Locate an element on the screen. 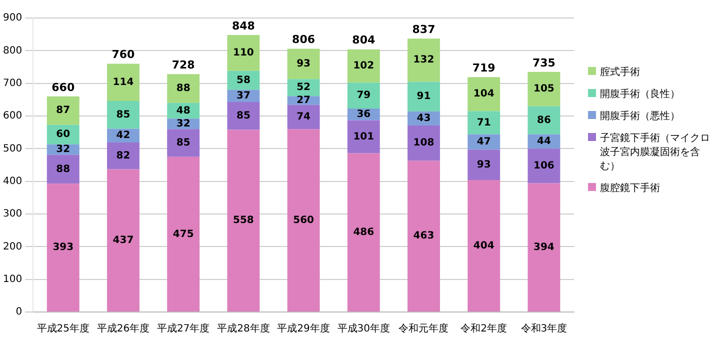 The width and height of the screenshot is (715, 338). x-tick-label: 平成28年度 is located at coordinates (243, 328).